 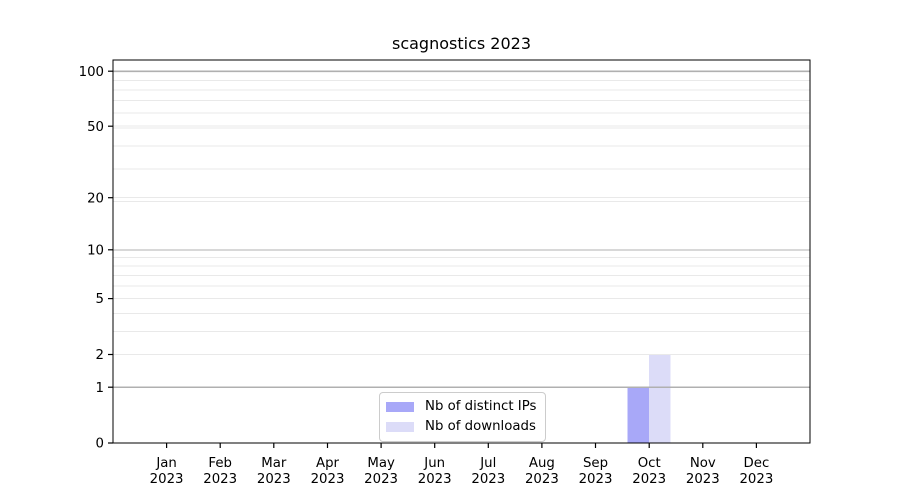 I want to click on bar-oct-nb-of-downloads, so click(x=660, y=398).